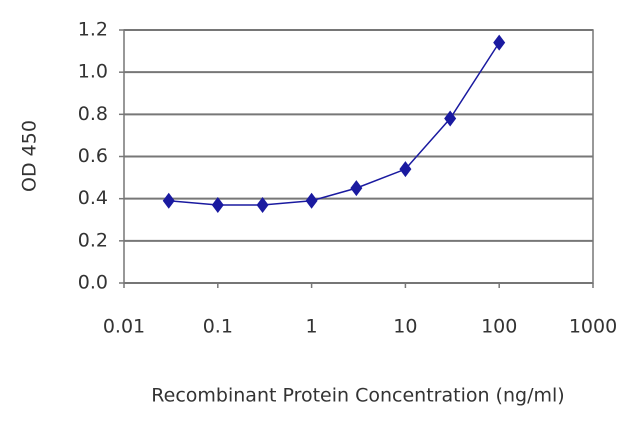 Image resolution: width=640 pixels, height=427 pixels. I want to click on x-tick-label: 10, so click(405, 327).